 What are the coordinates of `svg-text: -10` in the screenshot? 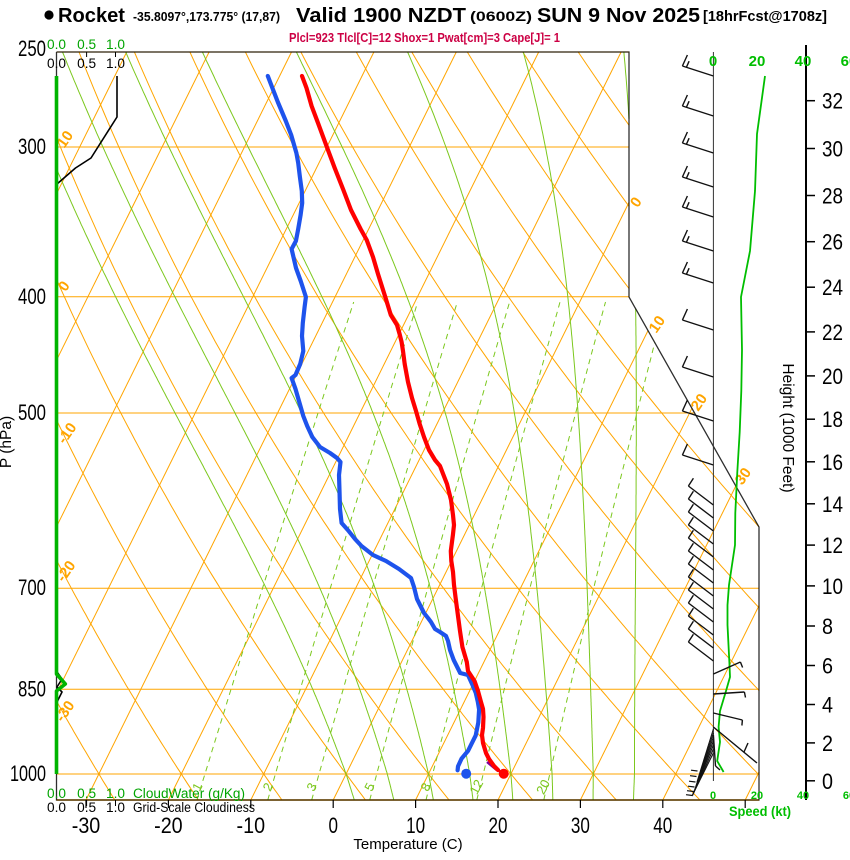 It's located at (251, 825).